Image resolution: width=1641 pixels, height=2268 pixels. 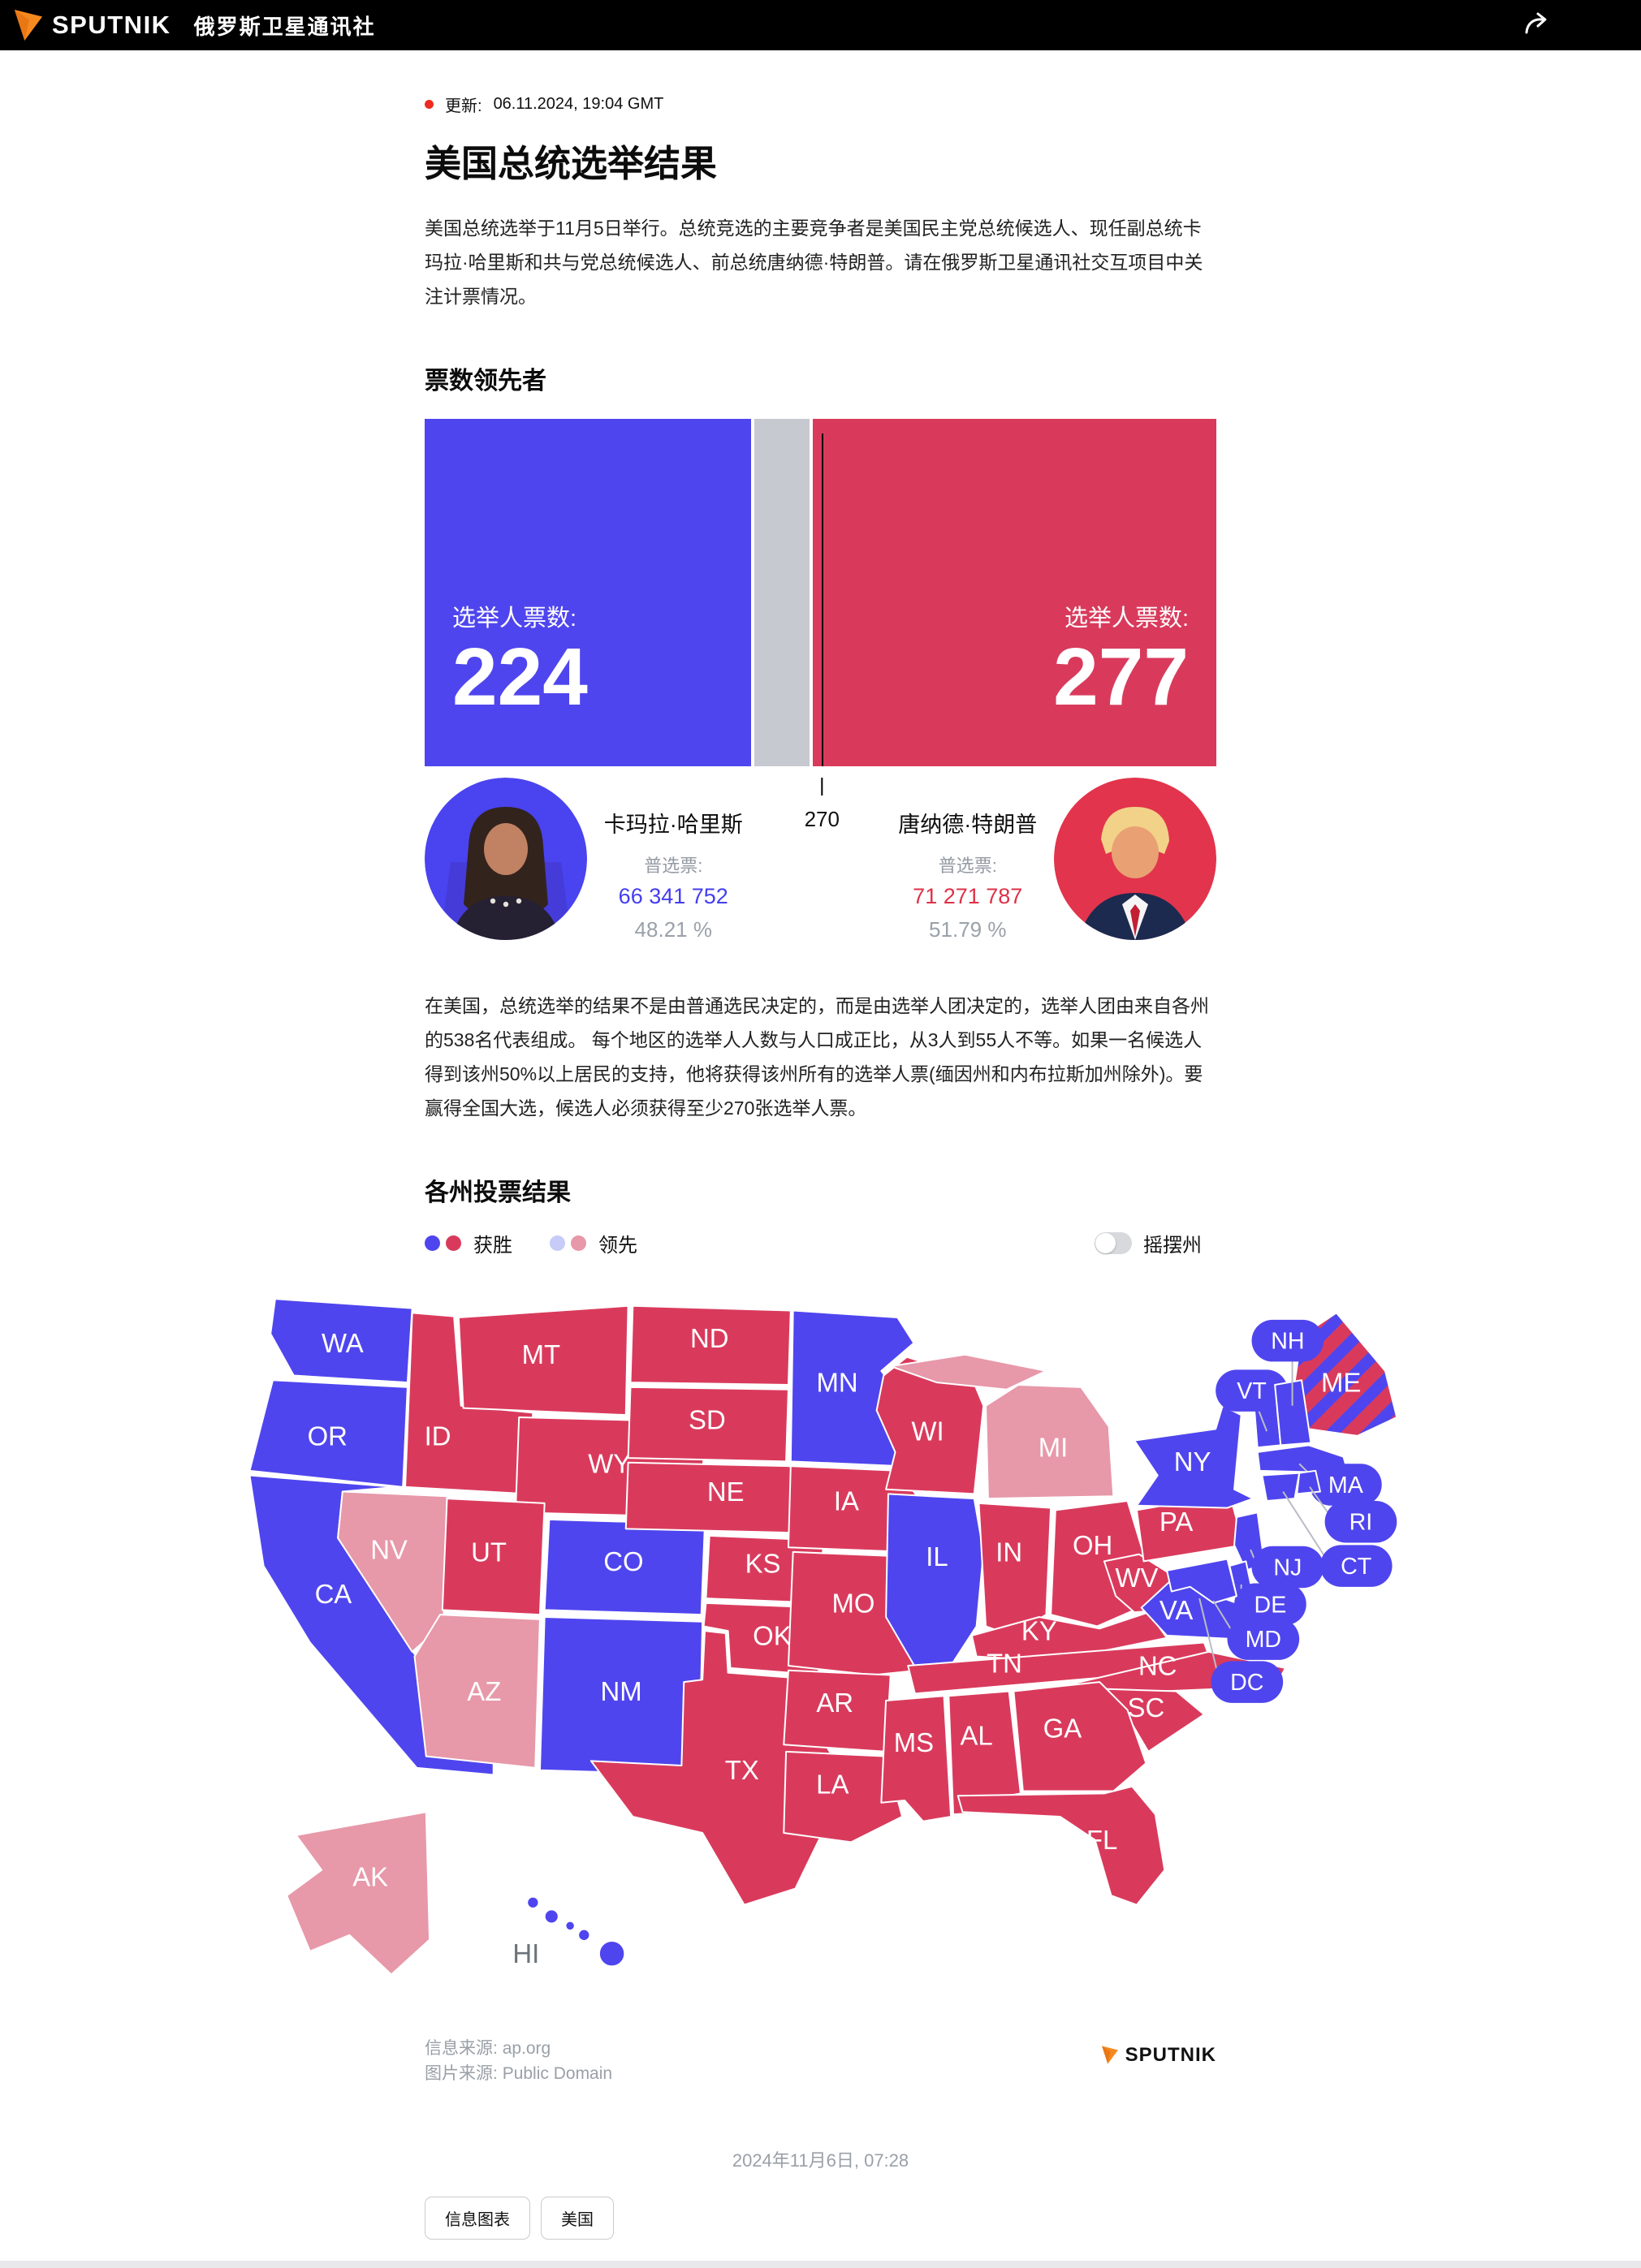 What do you see at coordinates (1308, 1482) in the screenshot?
I see `state-RI` at bounding box center [1308, 1482].